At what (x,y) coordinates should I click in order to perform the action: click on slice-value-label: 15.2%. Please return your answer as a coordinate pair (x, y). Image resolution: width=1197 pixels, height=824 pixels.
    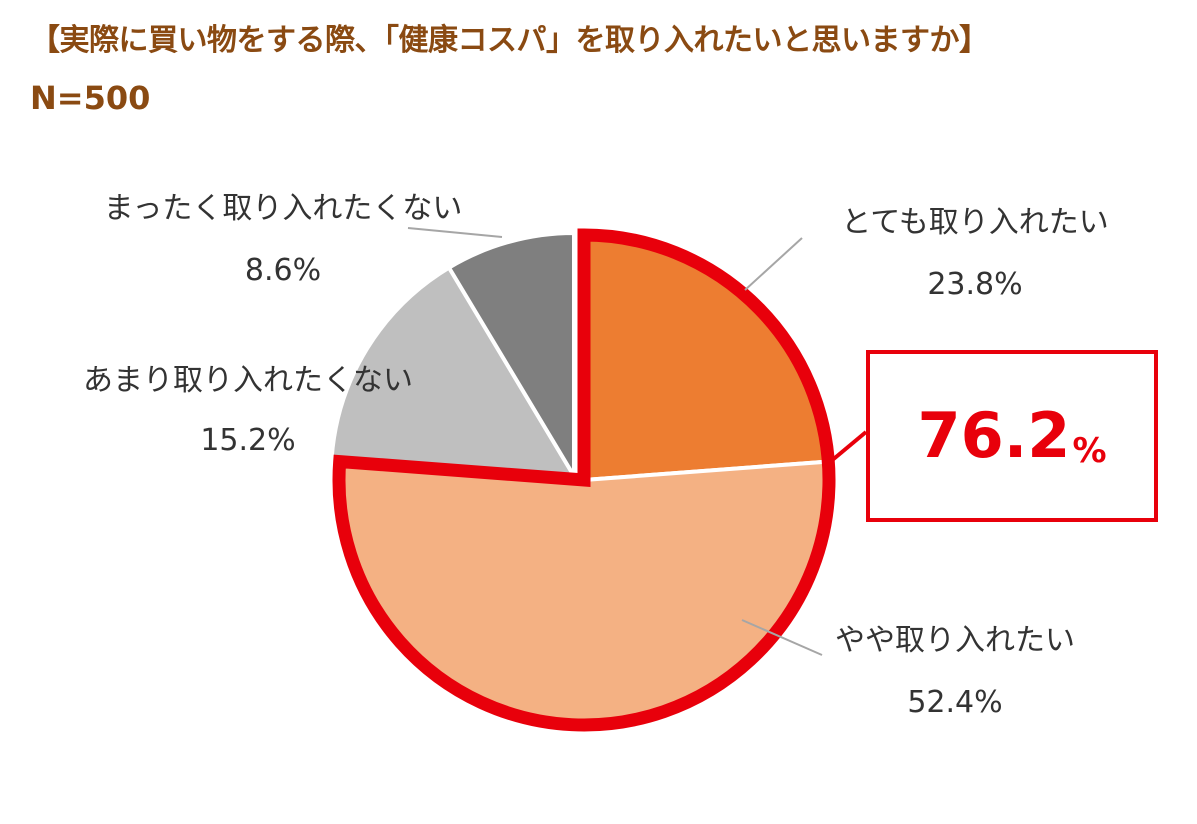
    Looking at the image, I should click on (247, 440).